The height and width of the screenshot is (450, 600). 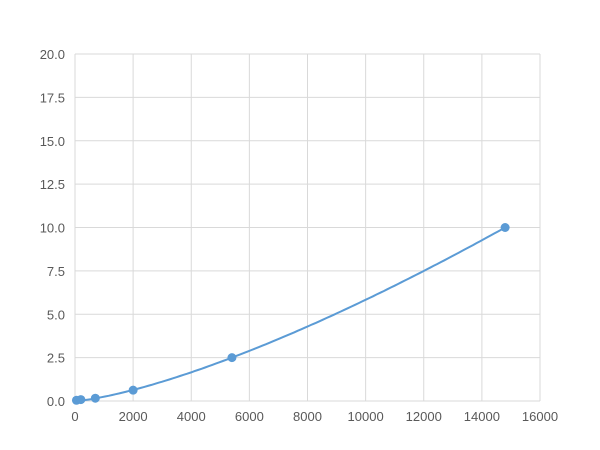 What do you see at coordinates (56, 271) in the screenshot?
I see `y-tick-label: 7.5` at bounding box center [56, 271].